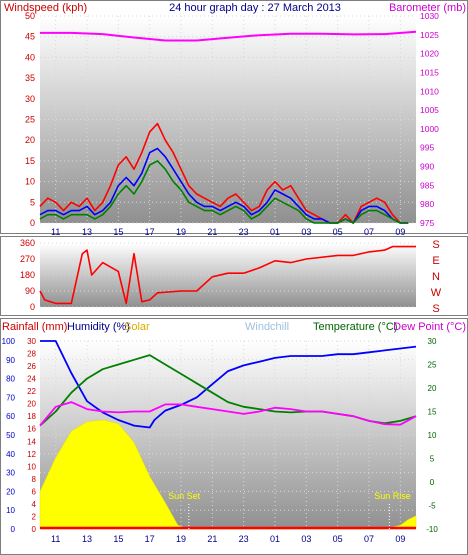 The width and height of the screenshot is (468, 555). What do you see at coordinates (224, 192) in the screenshot?
I see `series-average` at bounding box center [224, 192].